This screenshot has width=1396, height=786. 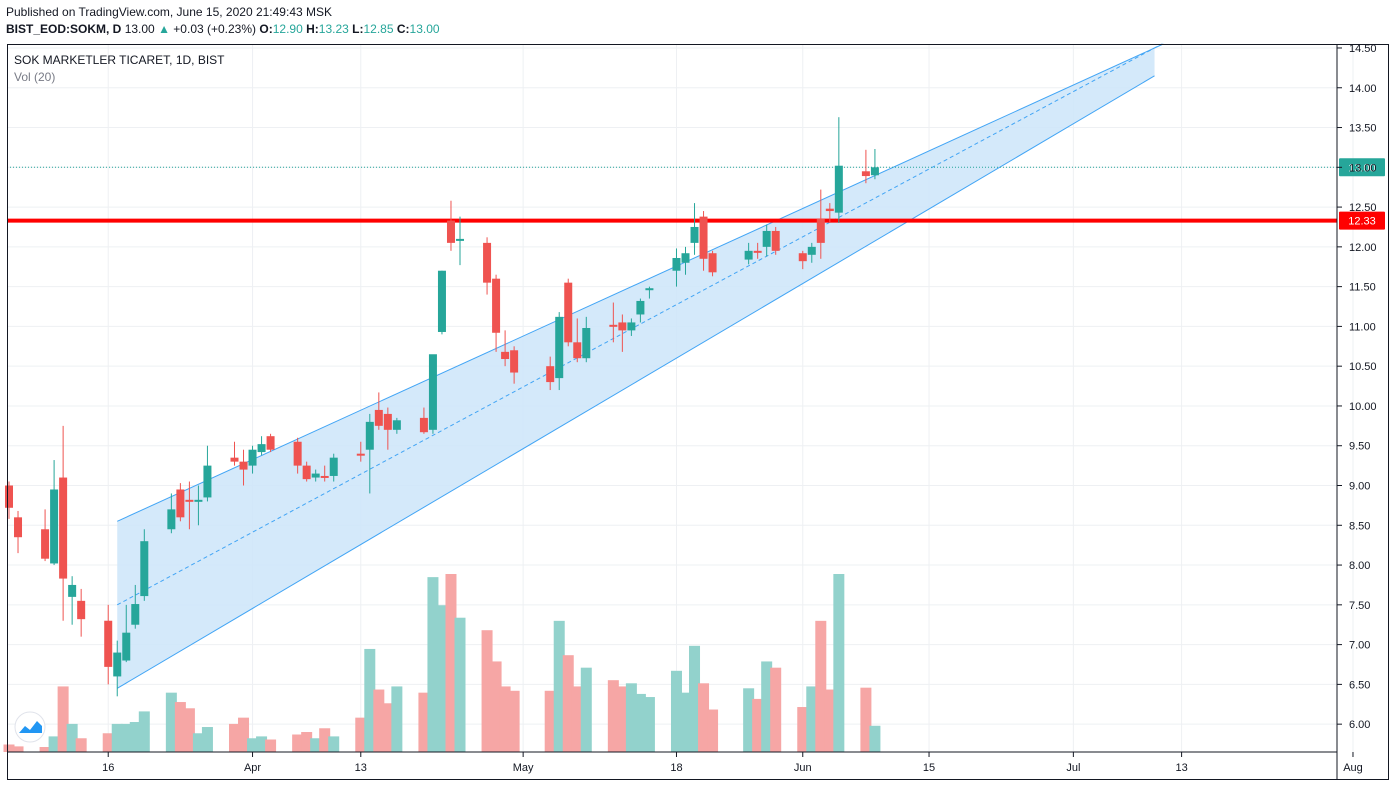 I want to click on price-tick-label: 10.50, so click(x=1363, y=367).